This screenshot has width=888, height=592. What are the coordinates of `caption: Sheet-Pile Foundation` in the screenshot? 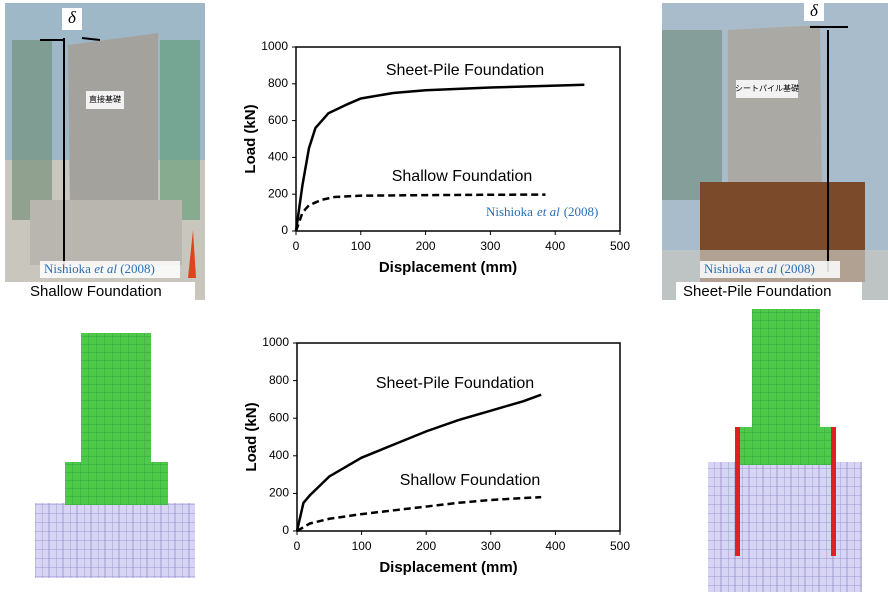 It's located at (757, 291).